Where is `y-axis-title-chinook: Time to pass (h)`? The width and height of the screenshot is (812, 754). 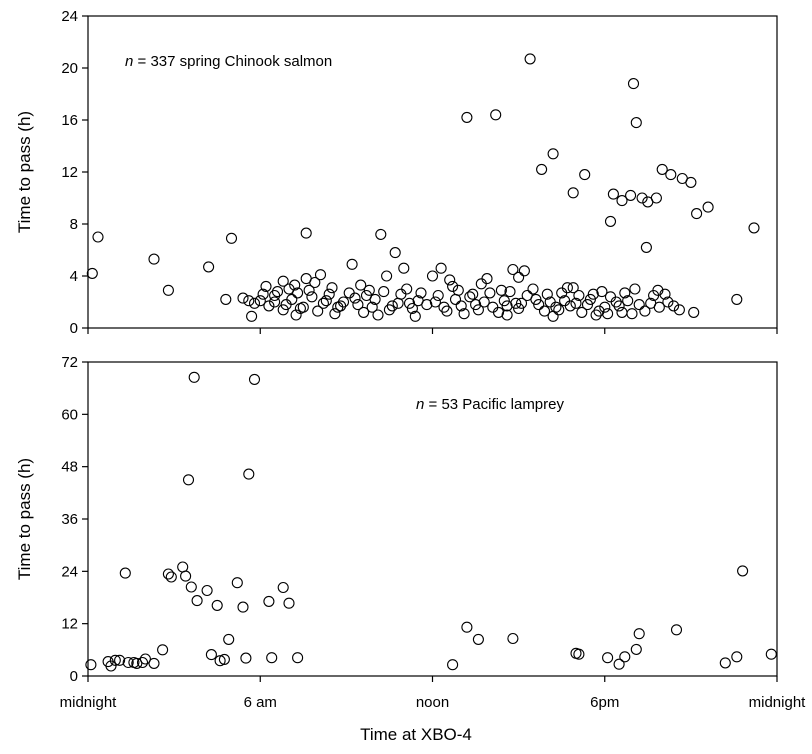
y-axis-title-chinook: Time to pass (h) is located at coordinates (24, 172).